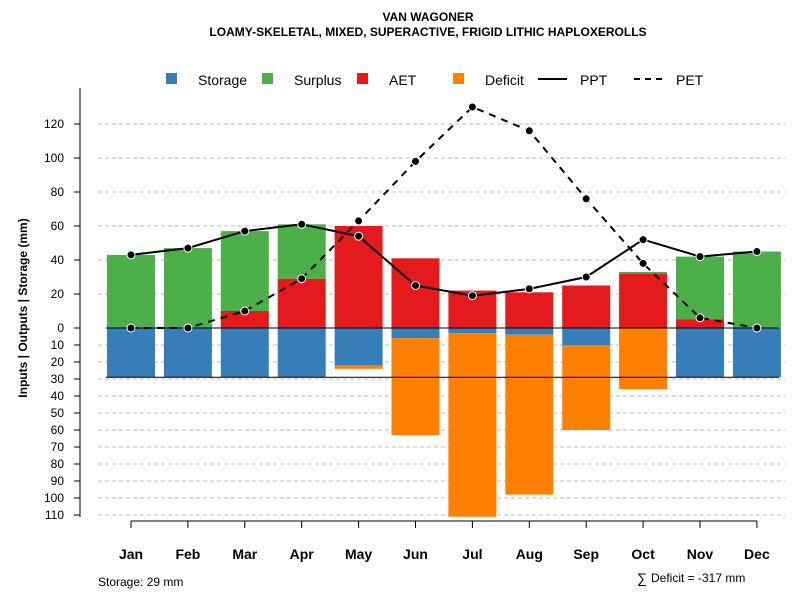  I want to click on legend-aet-label: AET, so click(403, 80).